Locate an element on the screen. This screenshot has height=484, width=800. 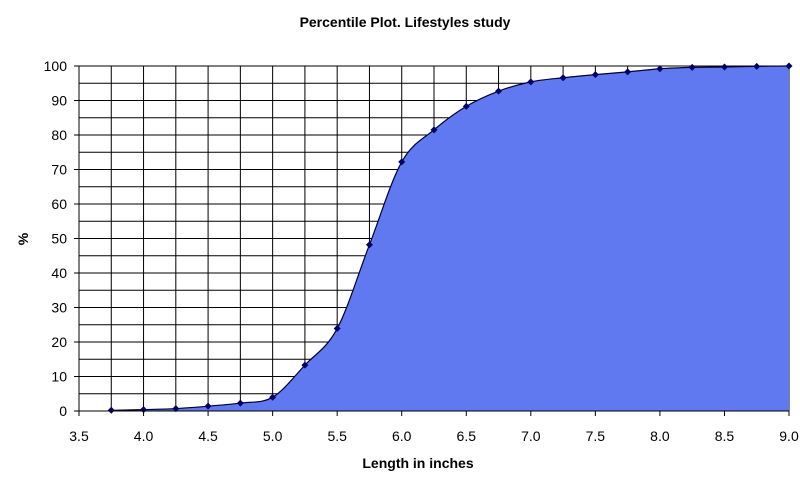
y-axis-label: % is located at coordinates (23, 238).